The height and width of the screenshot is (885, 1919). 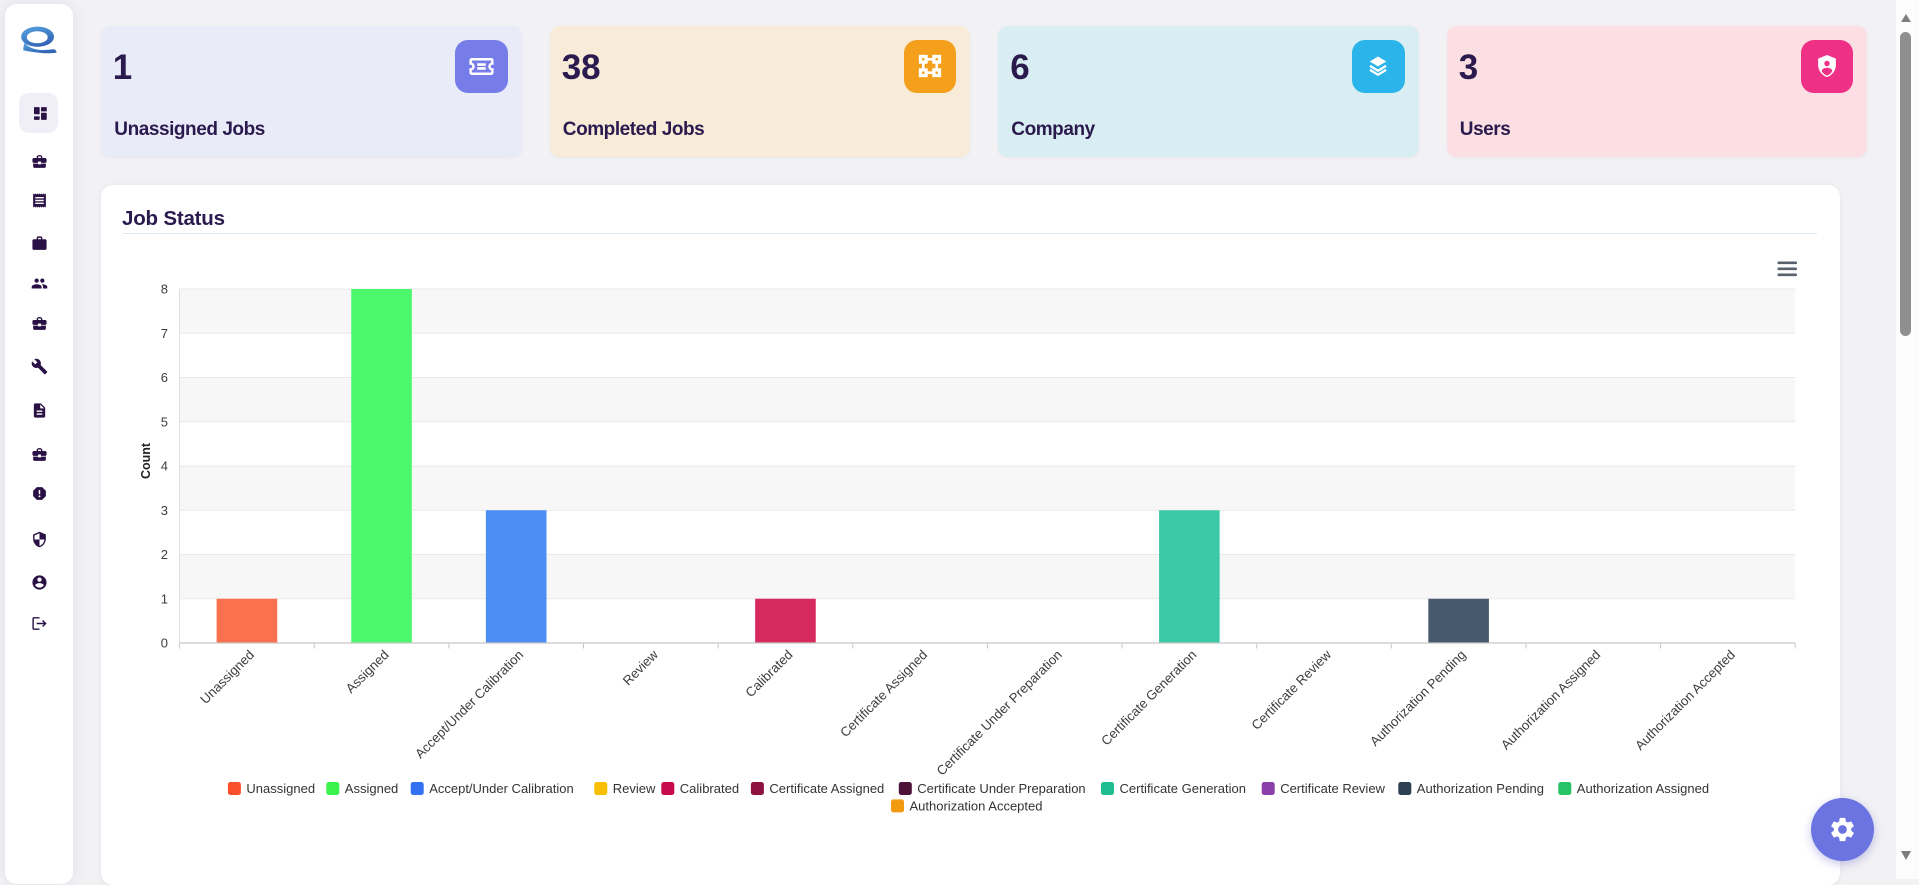 What do you see at coordinates (164, 377) in the screenshot?
I see `svg-text: 6` at bounding box center [164, 377].